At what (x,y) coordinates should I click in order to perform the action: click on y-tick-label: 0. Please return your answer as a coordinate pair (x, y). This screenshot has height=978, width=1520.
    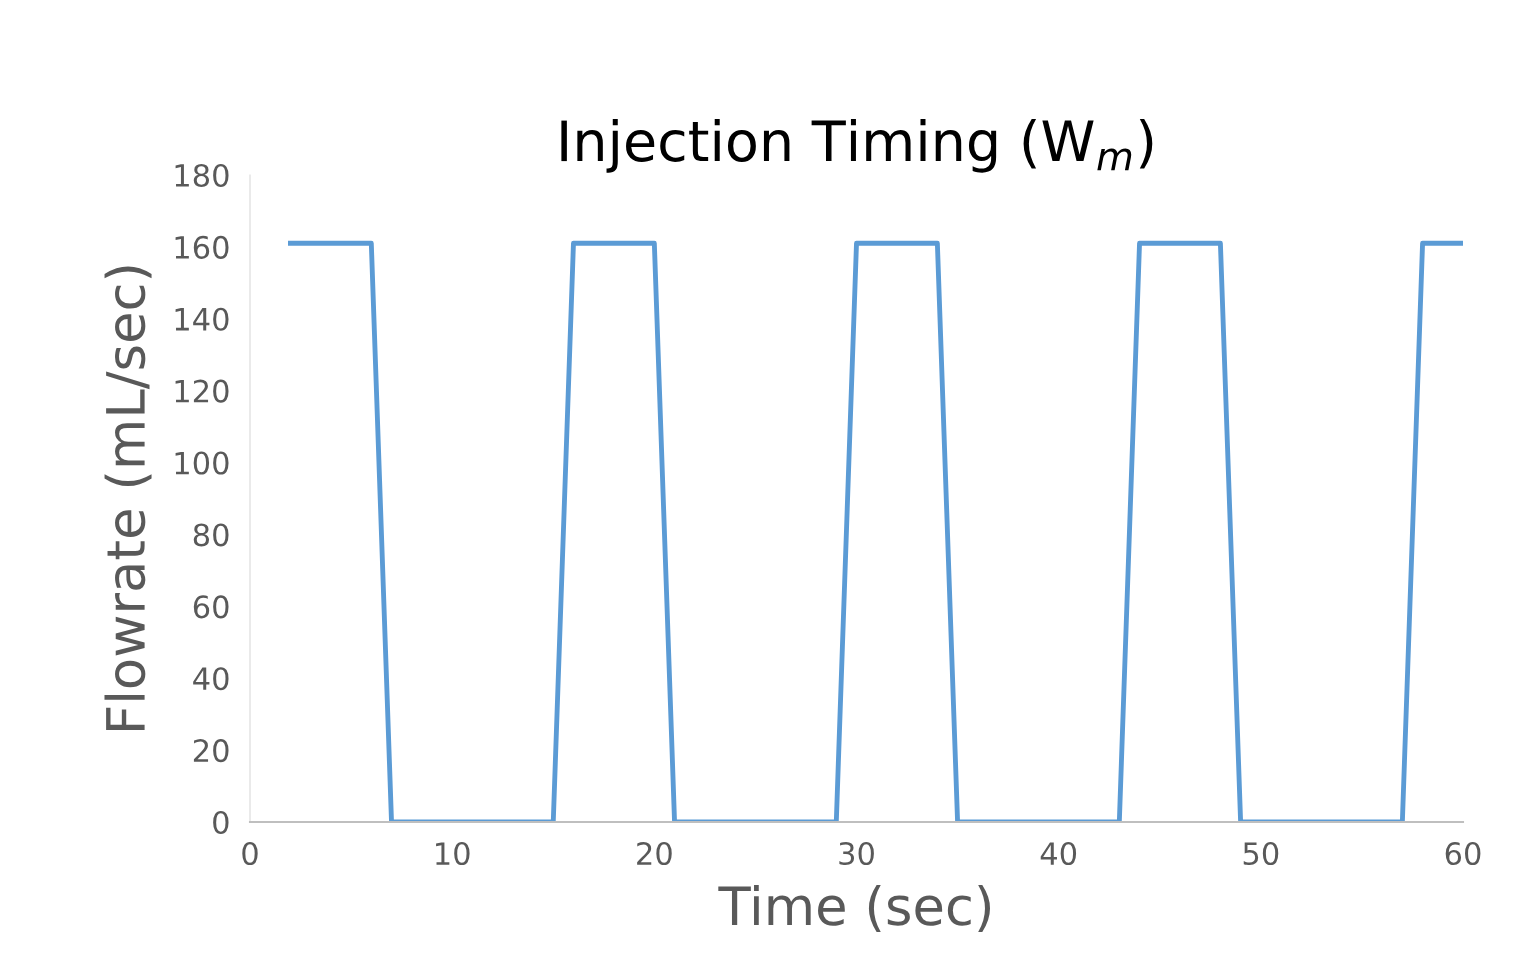
    Looking at the image, I should click on (221, 822).